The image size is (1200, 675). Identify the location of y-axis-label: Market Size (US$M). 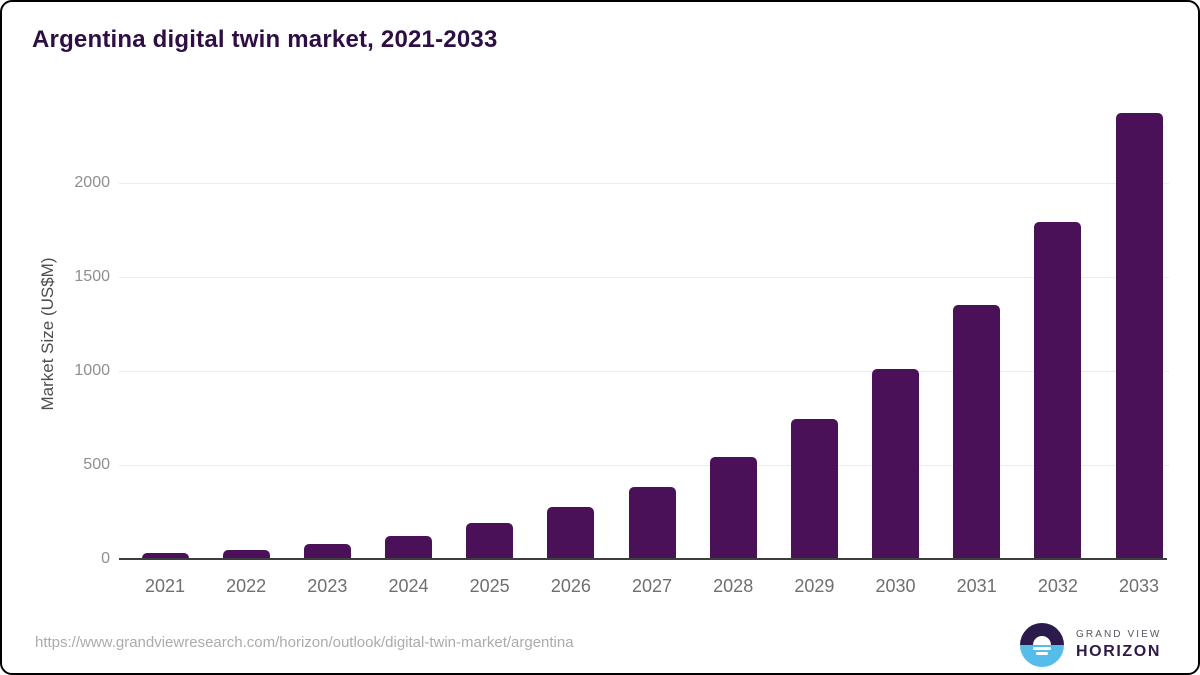
(47, 334).